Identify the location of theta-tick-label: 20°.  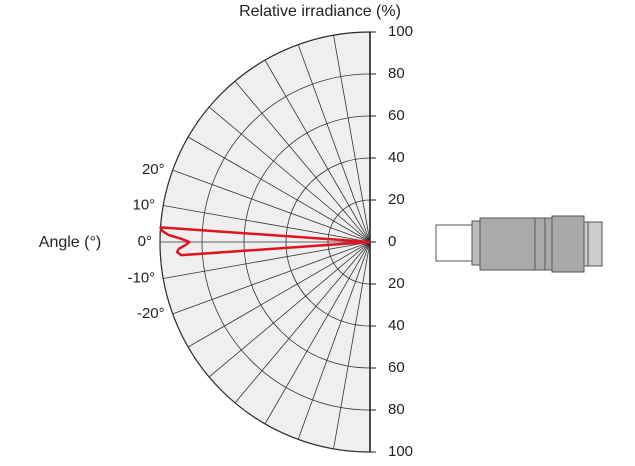
(153, 169).